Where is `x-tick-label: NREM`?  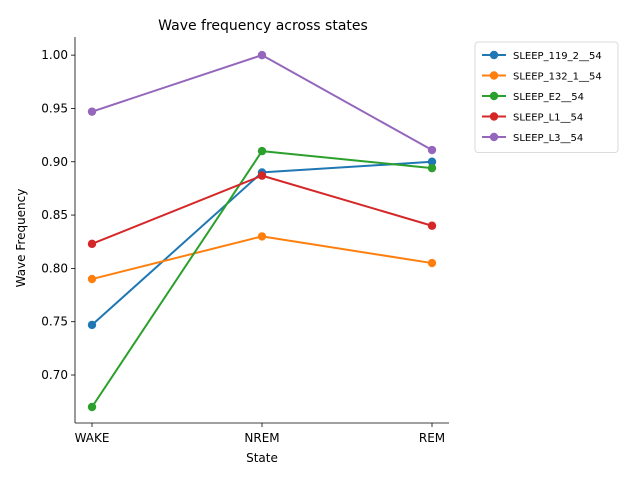
x-tick-label: NREM is located at coordinates (261, 438).